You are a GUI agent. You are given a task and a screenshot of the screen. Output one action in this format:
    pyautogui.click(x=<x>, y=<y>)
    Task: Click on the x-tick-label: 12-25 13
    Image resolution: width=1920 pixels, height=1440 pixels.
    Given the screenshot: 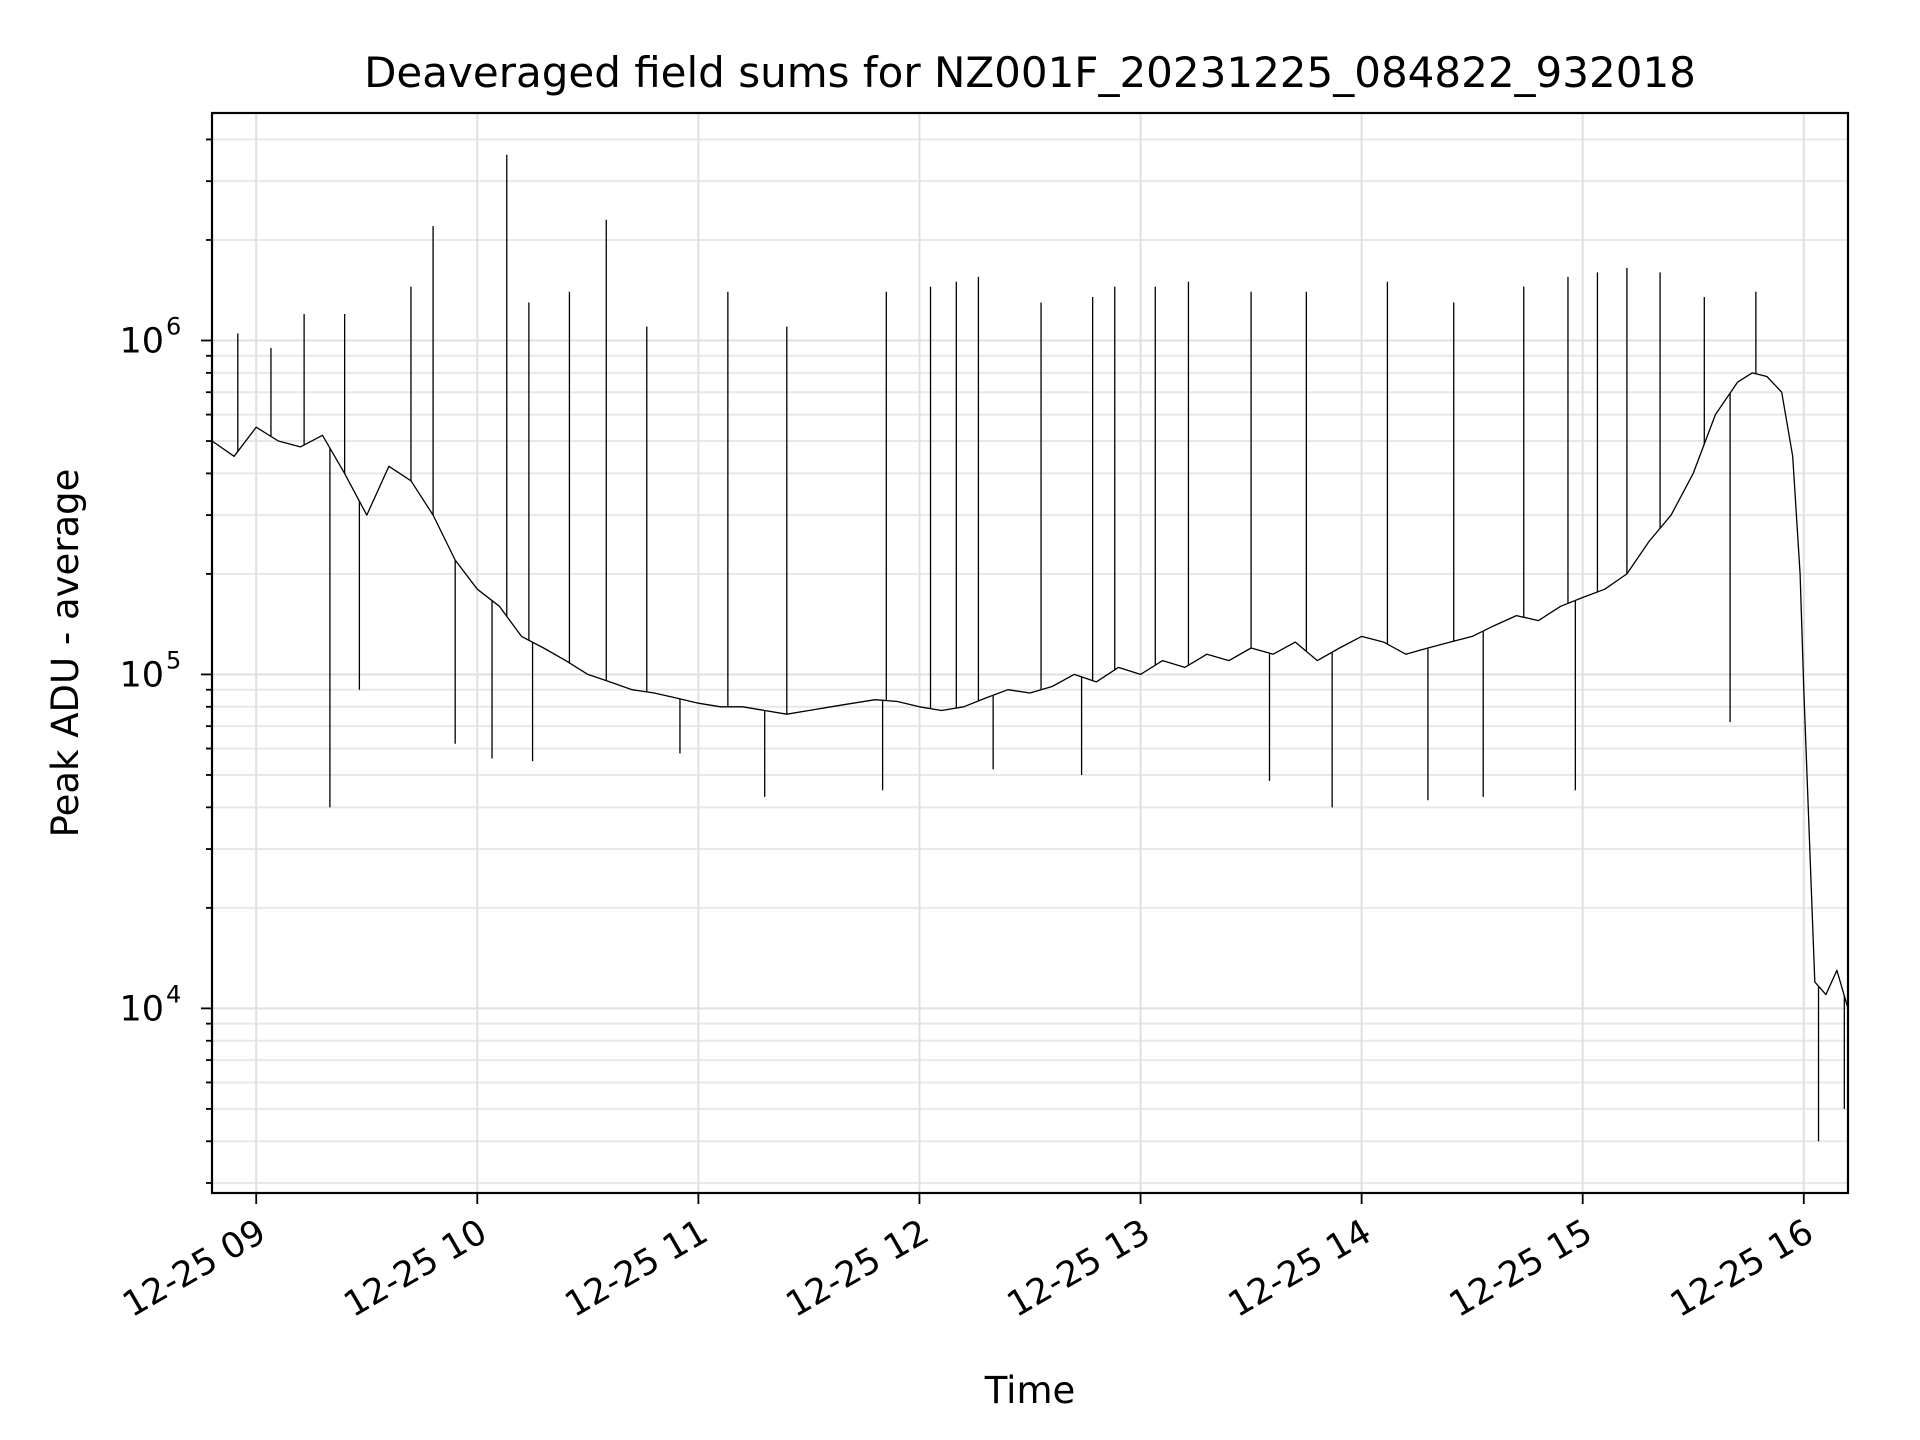 What is the action you would take?
    pyautogui.click(x=1079, y=1268)
    